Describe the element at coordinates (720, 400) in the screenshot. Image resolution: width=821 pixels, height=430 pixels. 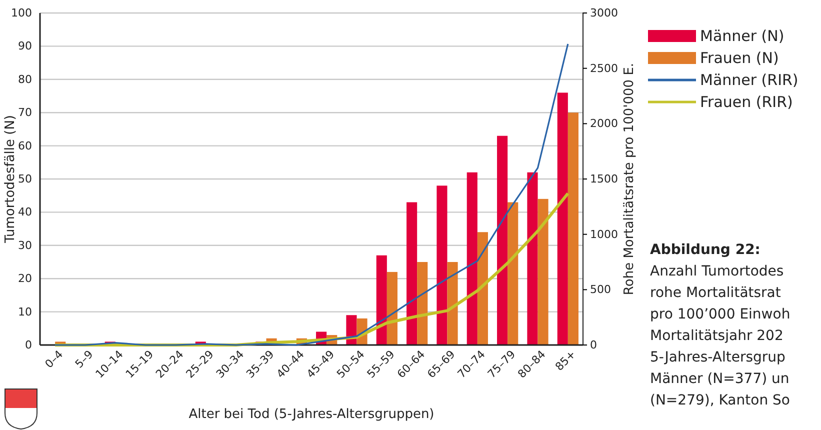
I see `text: (N=279), Kanton So` at that location.